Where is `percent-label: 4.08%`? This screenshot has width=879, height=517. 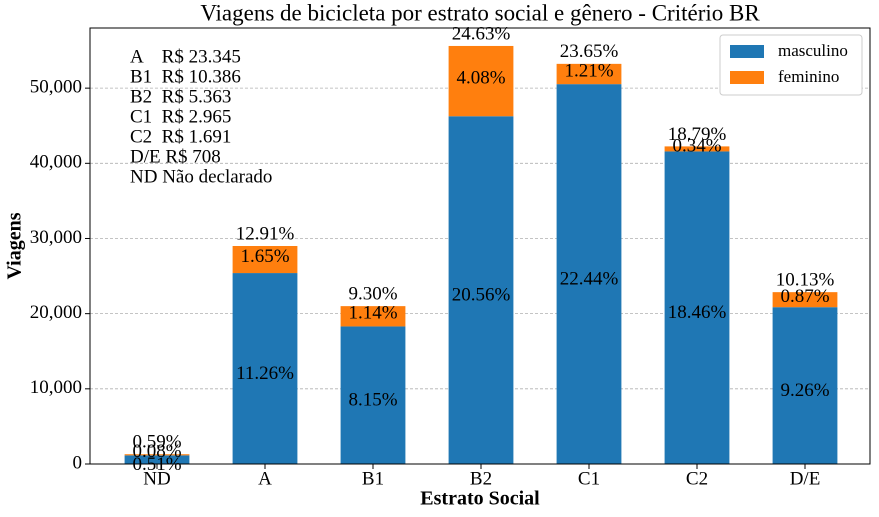 percent-label: 4.08% is located at coordinates (480, 77).